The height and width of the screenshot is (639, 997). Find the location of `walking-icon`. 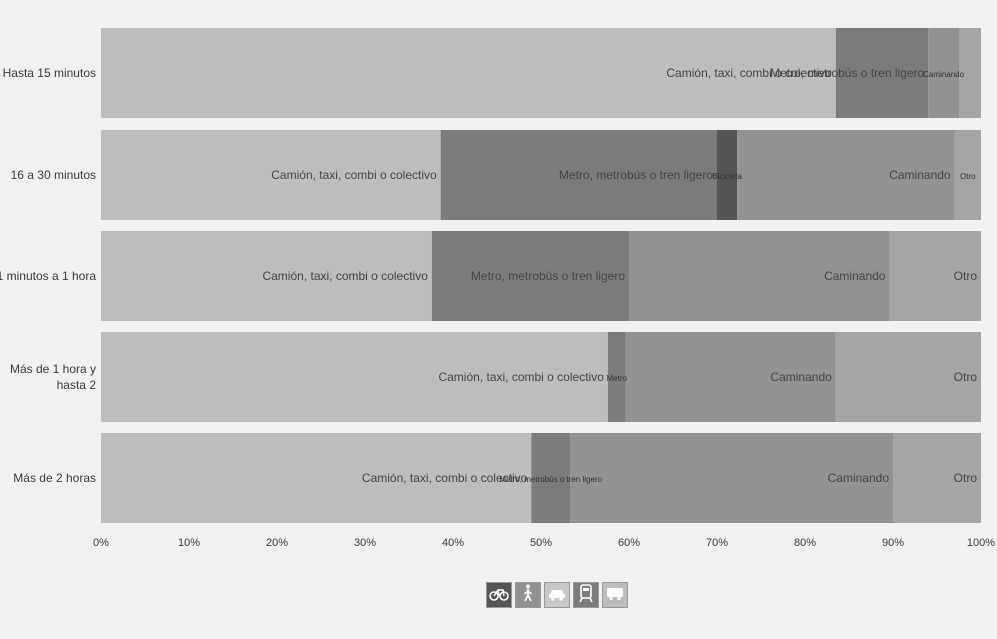

walking-icon is located at coordinates (528, 595).